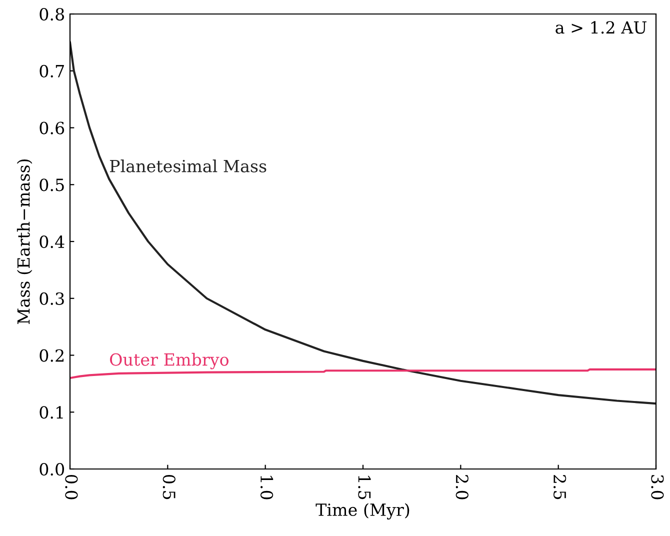  What do you see at coordinates (462, 487) in the screenshot?
I see `x-tick-label: 2.0` at bounding box center [462, 487].